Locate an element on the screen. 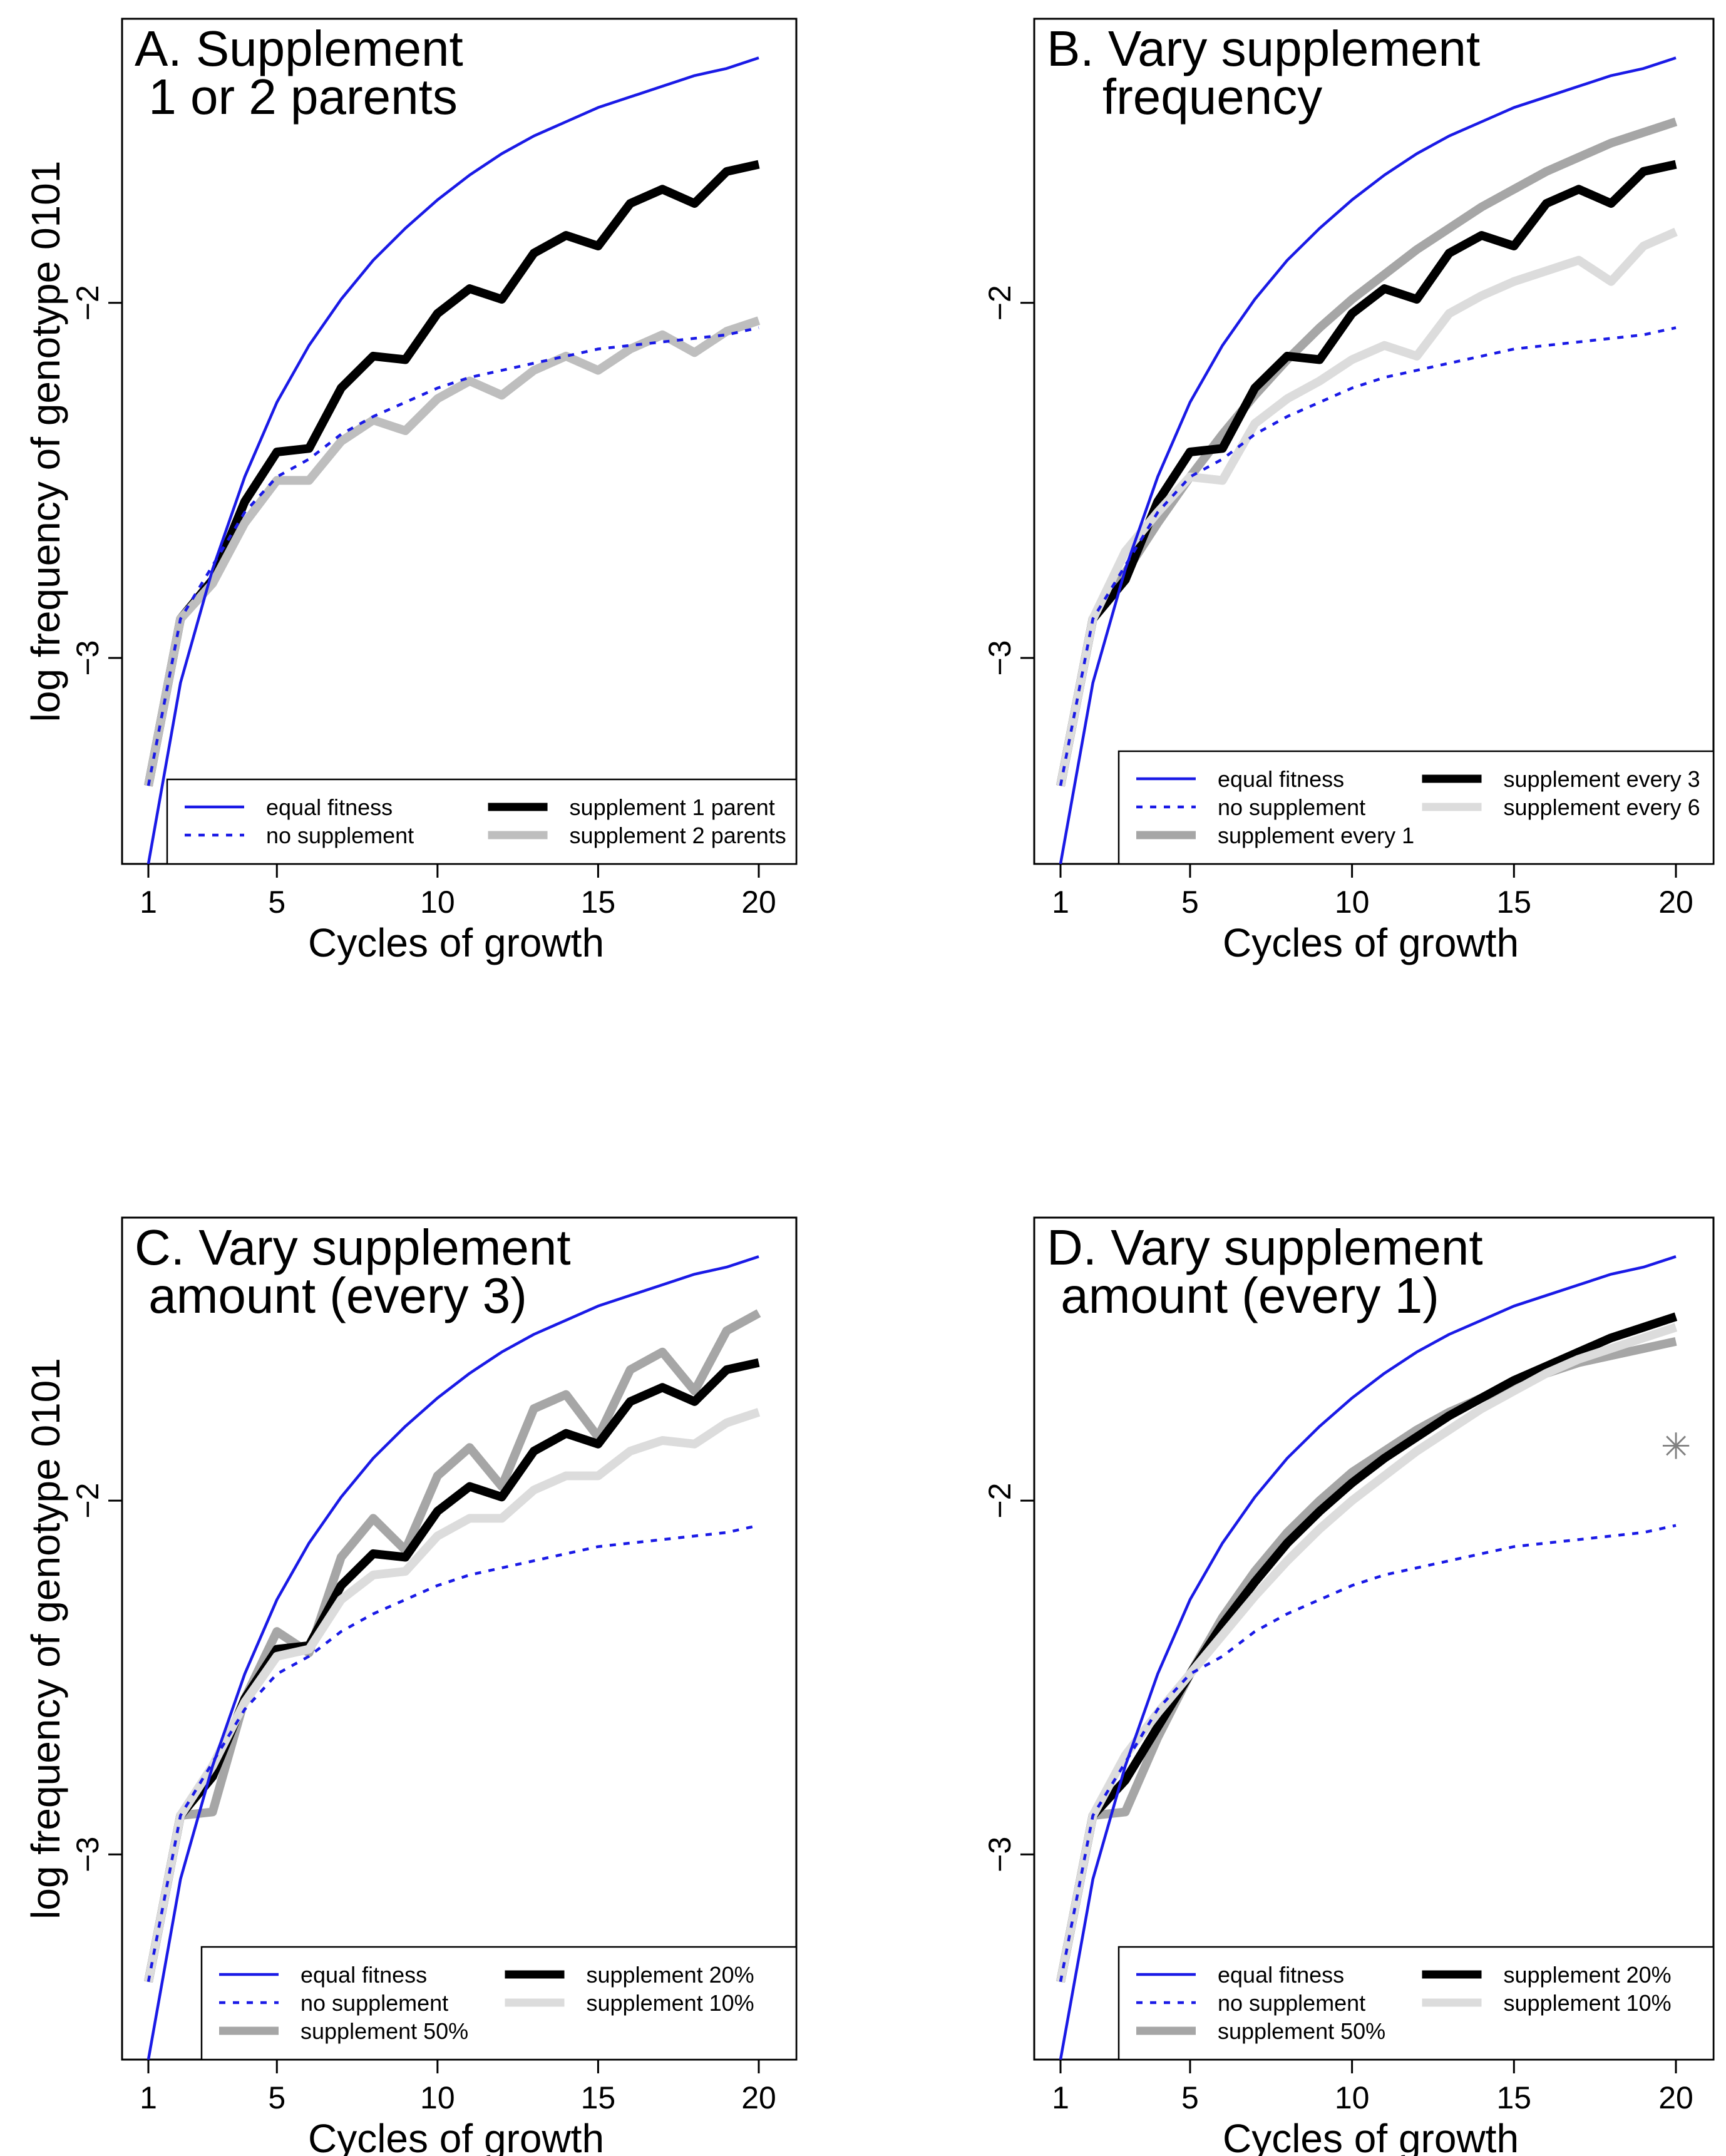 The image size is (1726, 2156). chart-b-ytick-label-0: −2 is located at coordinates (999, 303).